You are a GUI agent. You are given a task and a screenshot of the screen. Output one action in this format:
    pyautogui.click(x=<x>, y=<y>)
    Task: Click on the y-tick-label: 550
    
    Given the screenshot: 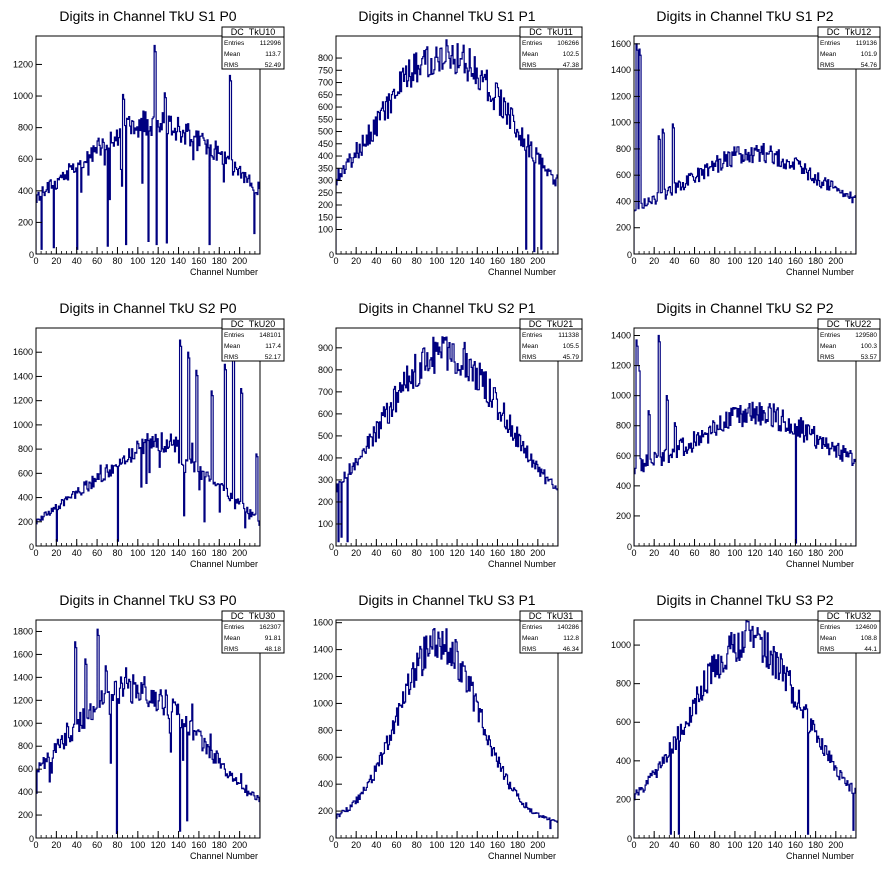 What is the action you would take?
    pyautogui.click(x=325, y=119)
    